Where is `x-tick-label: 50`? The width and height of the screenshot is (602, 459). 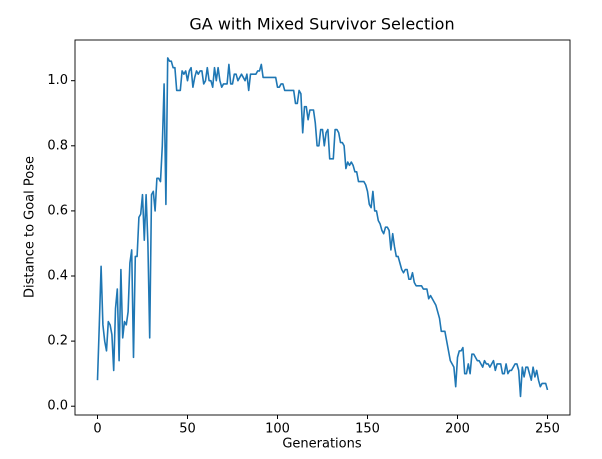
x-tick-label: 50 is located at coordinates (187, 429).